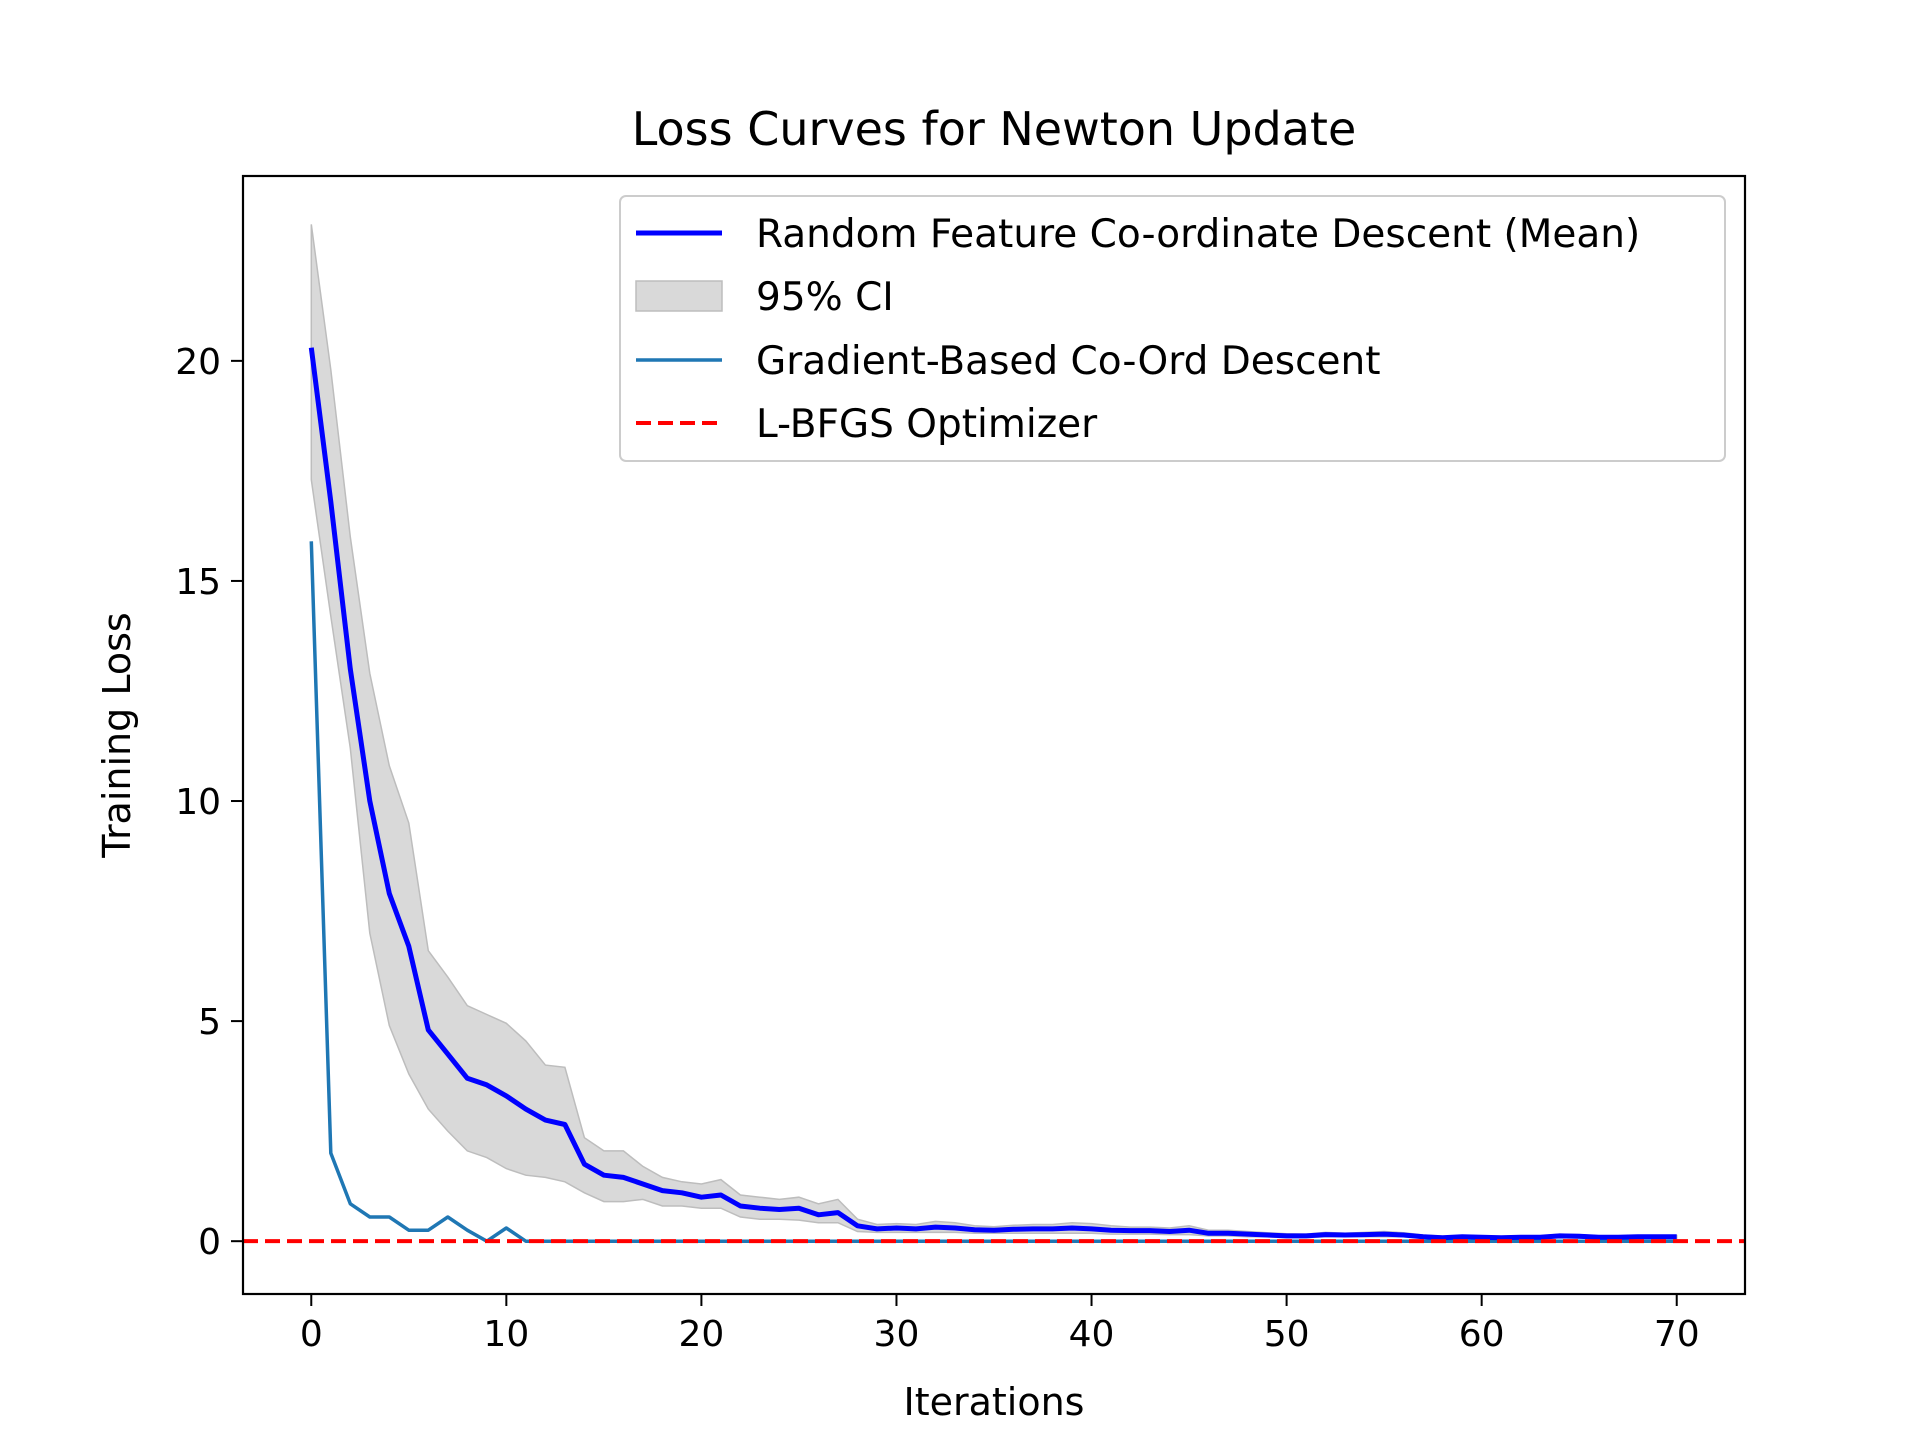  What do you see at coordinates (1482, 1334) in the screenshot?
I see `x-tick-label: 60` at bounding box center [1482, 1334].